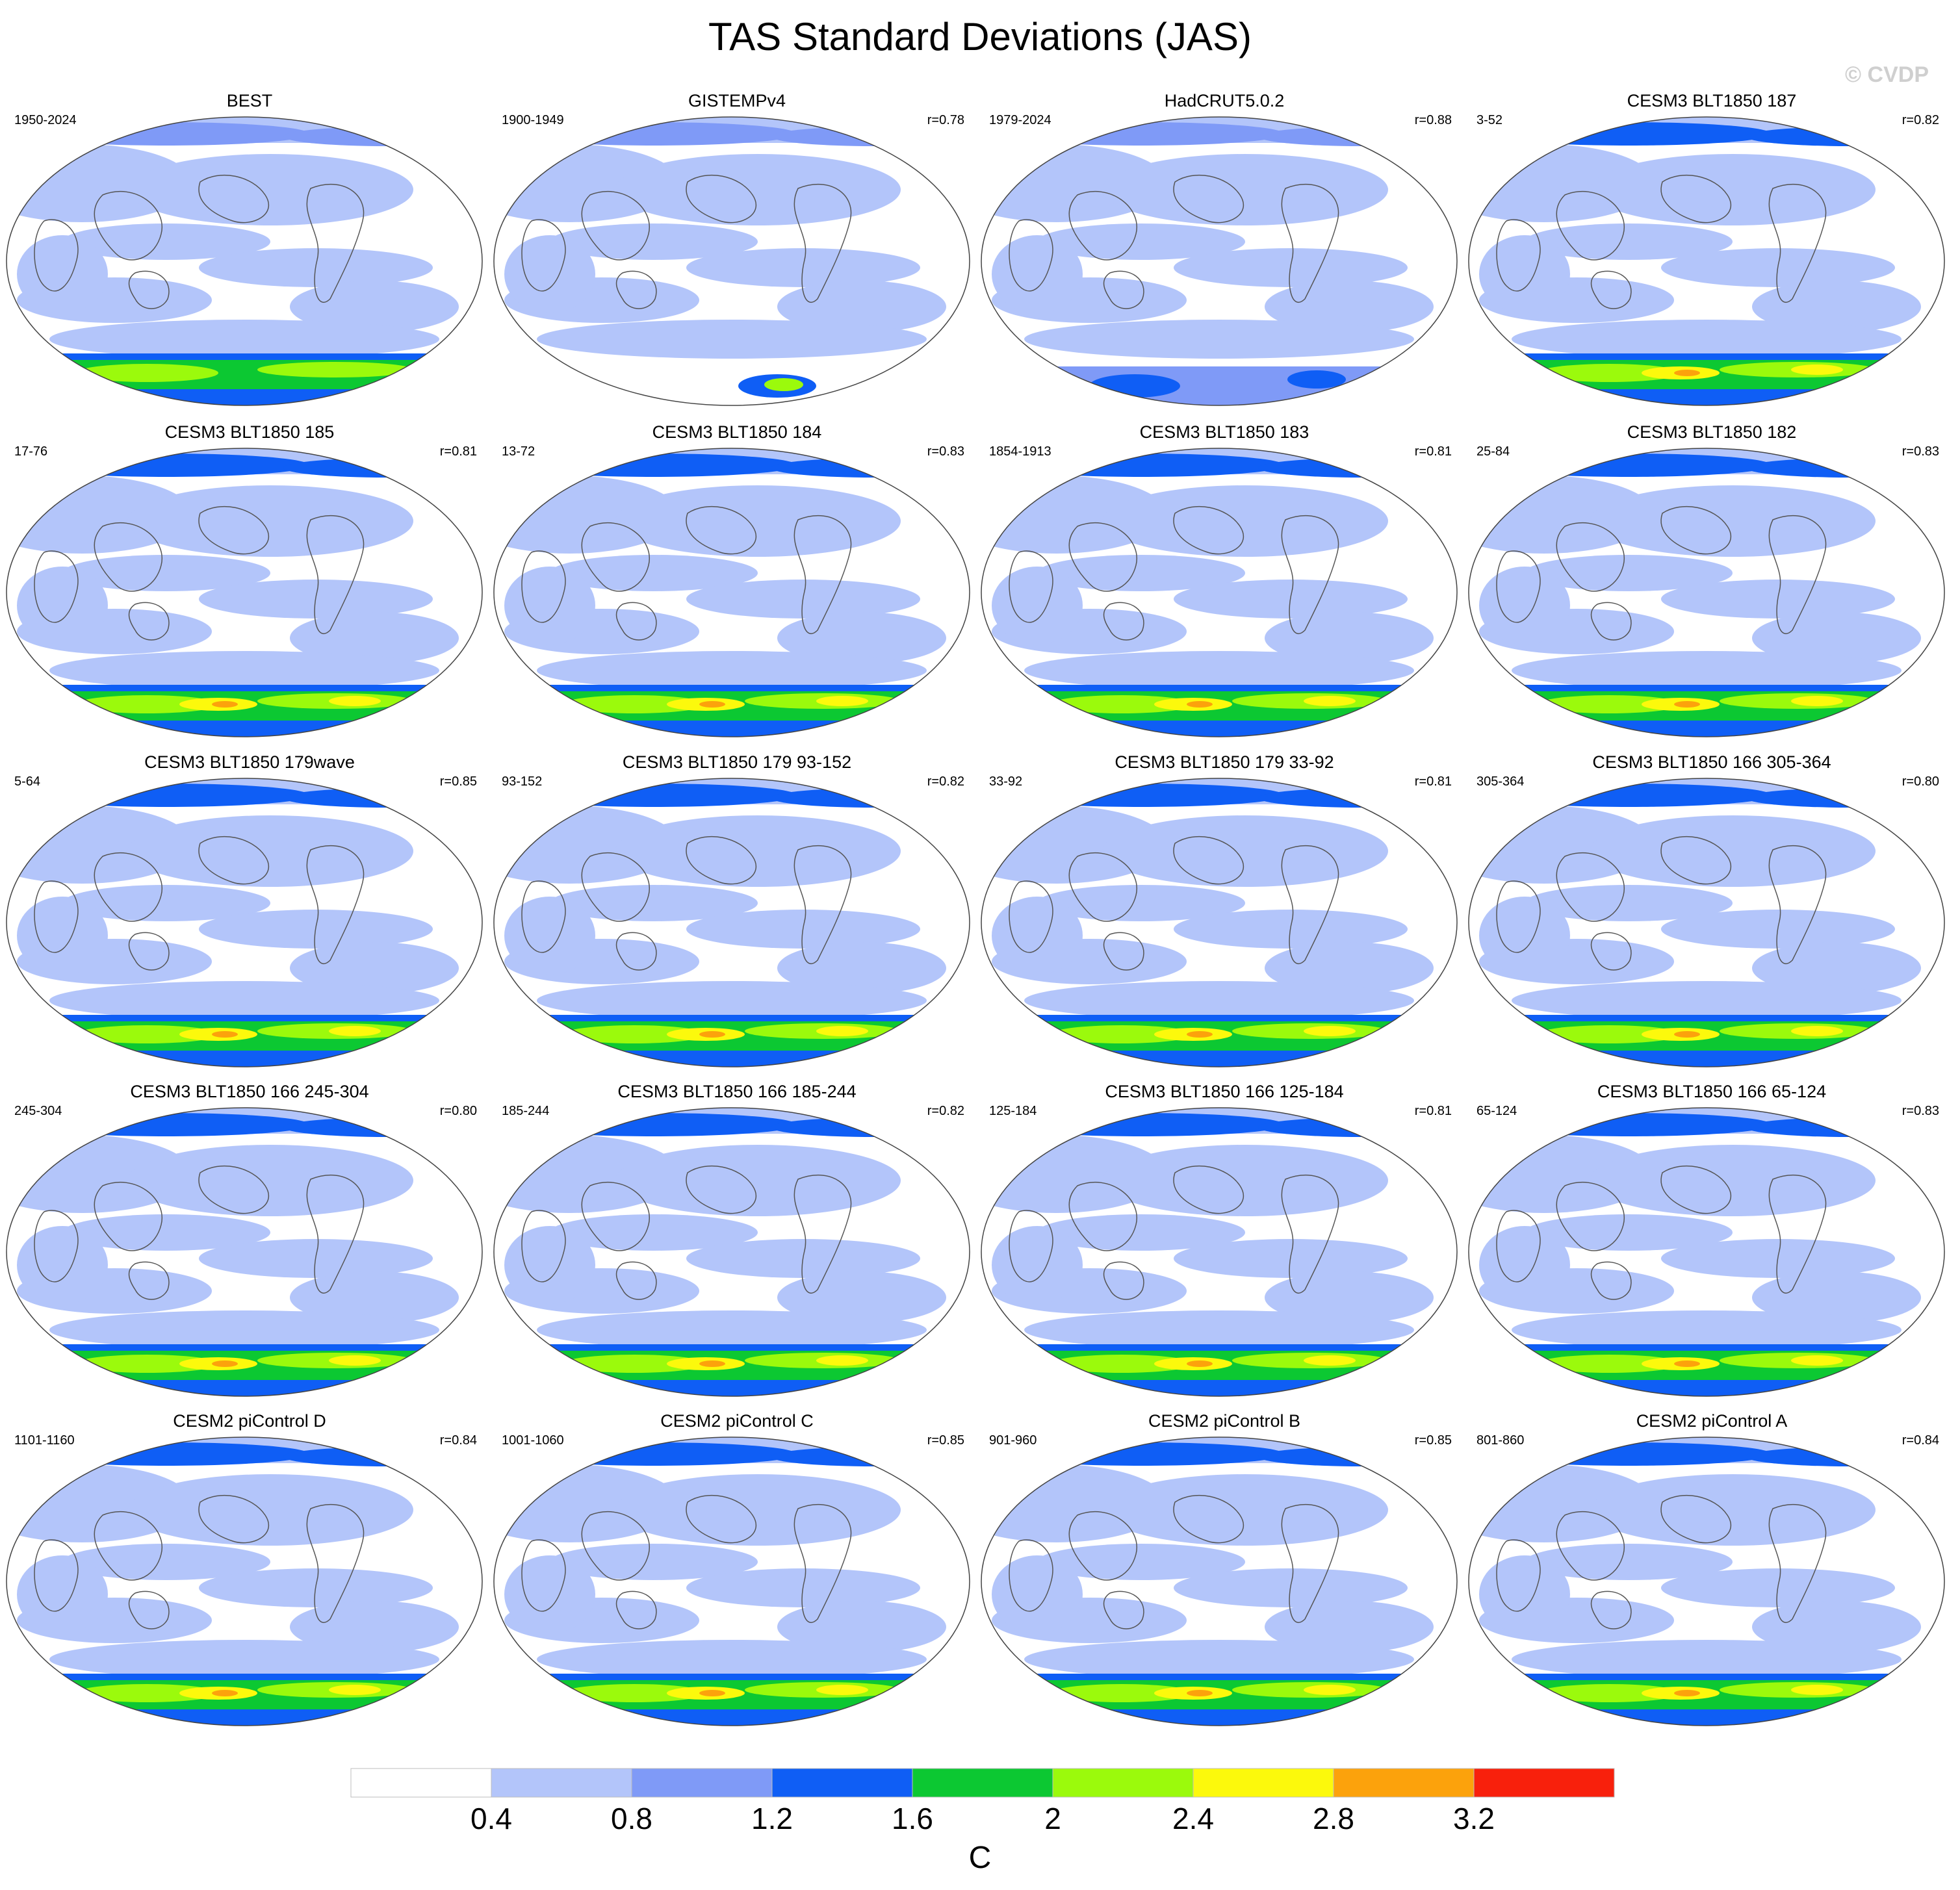 The image size is (1960, 1890). Describe the element at coordinates (631, 1818) in the screenshot. I see `colorbar-tick-label: 0.8` at that location.